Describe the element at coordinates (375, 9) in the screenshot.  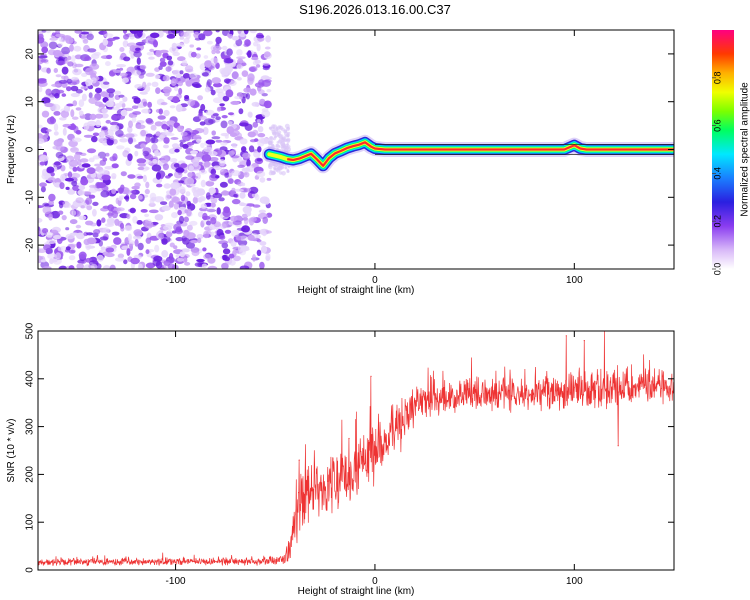
I see `figure-title: S196.2026.013.16.00.C37` at that location.